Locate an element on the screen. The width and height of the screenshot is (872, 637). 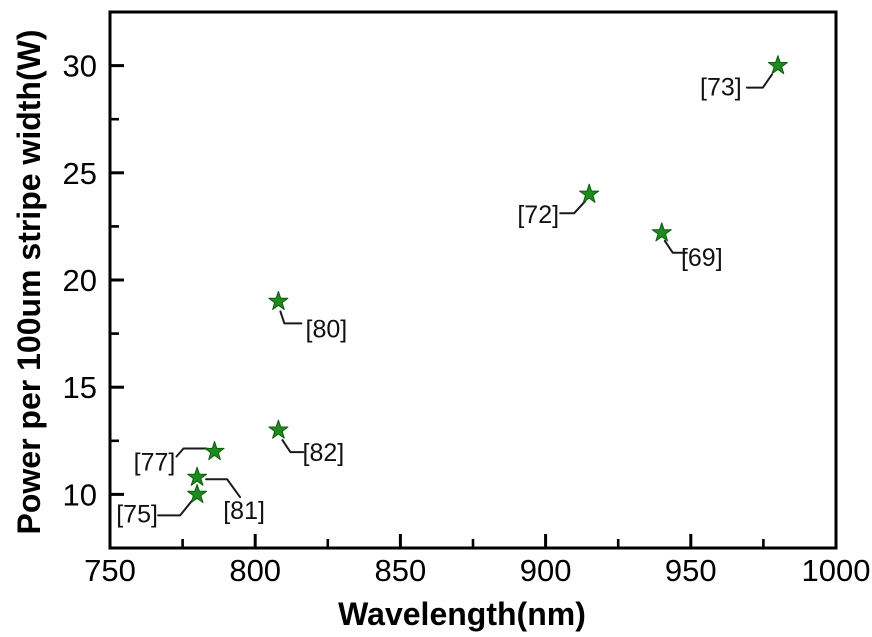
y-tick-label: 30 is located at coordinates (80, 66).